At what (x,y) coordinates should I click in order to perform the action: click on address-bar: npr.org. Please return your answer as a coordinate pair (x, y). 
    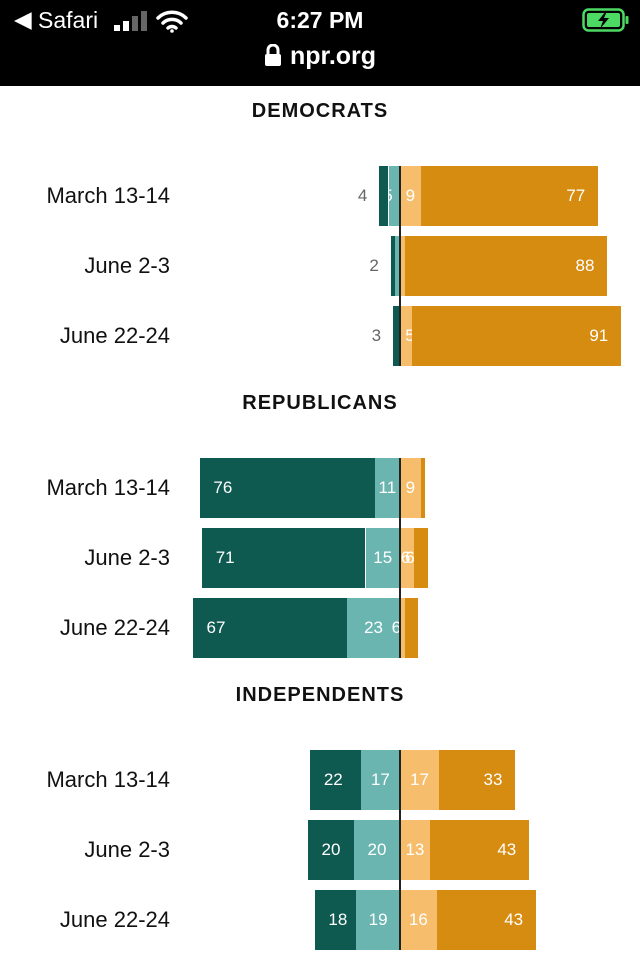
    Looking at the image, I should click on (320, 56).